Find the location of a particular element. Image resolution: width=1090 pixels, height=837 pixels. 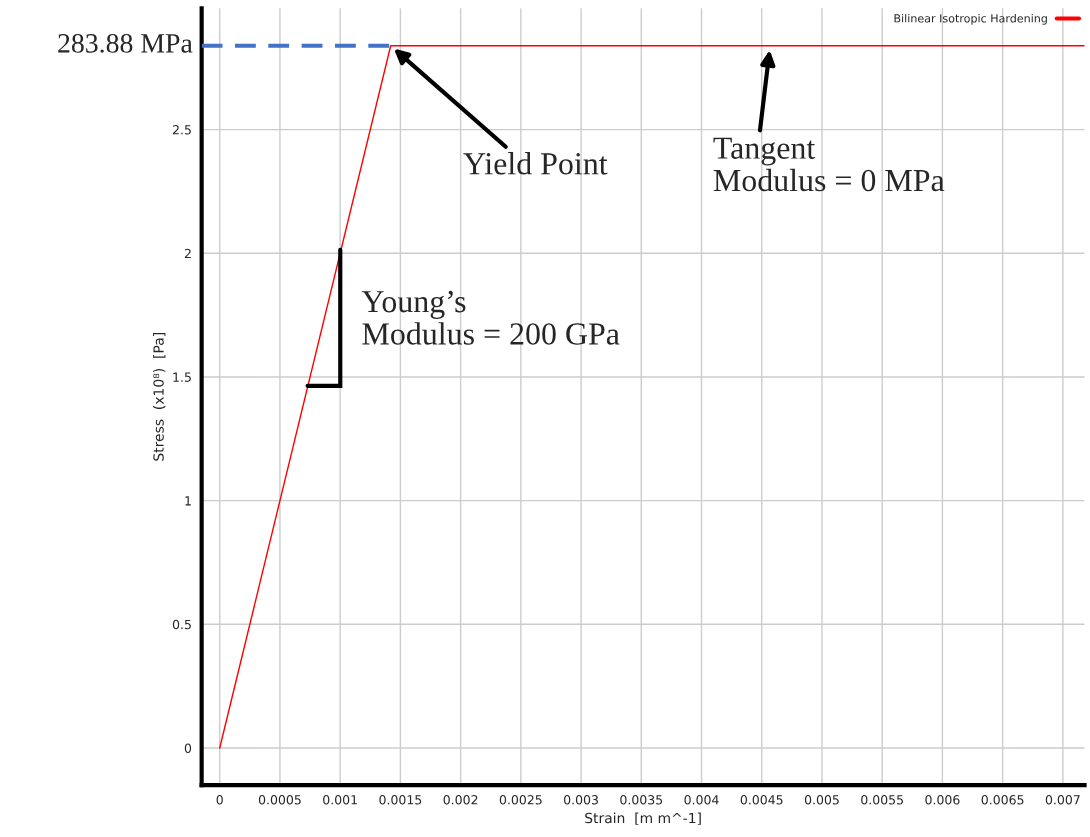

y-tick-label: 2 is located at coordinates (187, 253).